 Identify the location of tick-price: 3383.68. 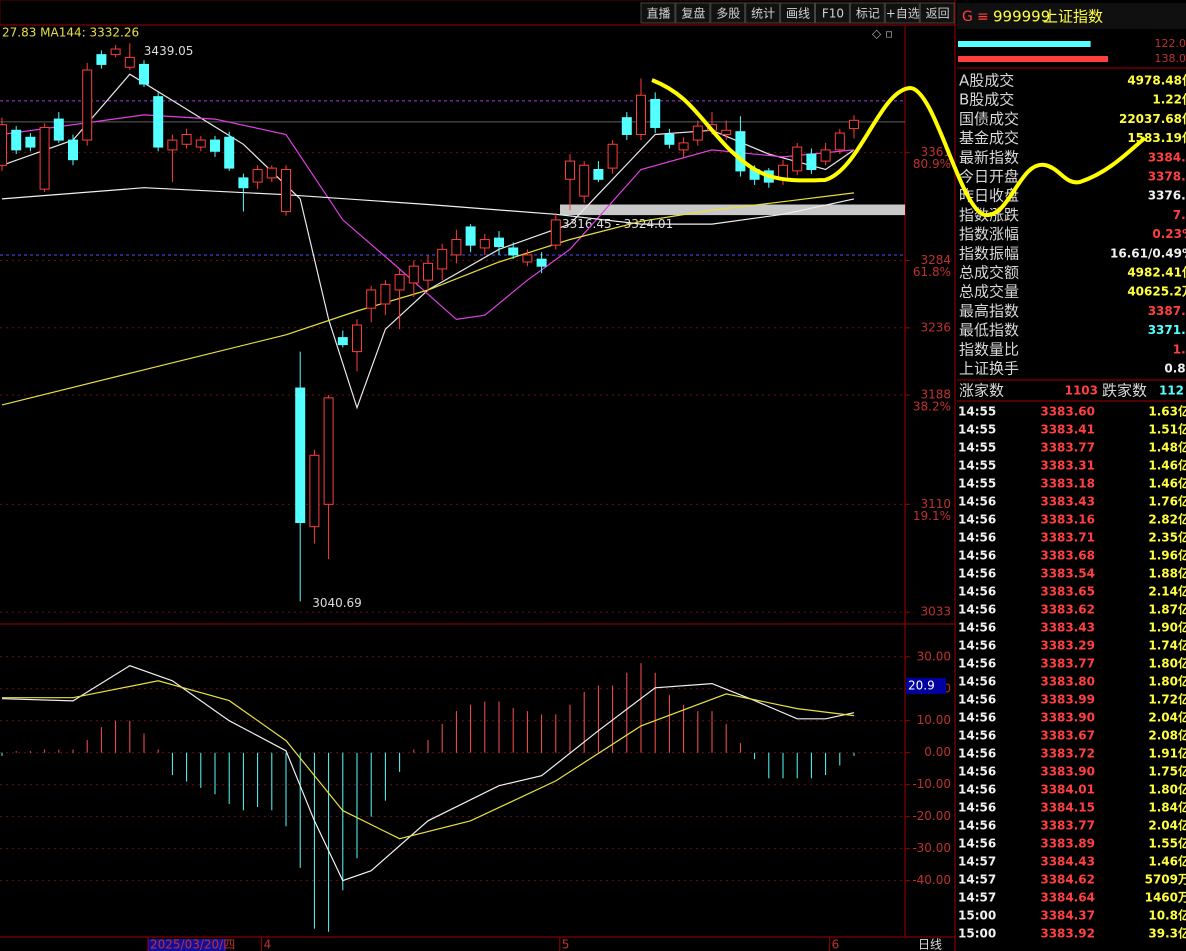
(1067, 556).